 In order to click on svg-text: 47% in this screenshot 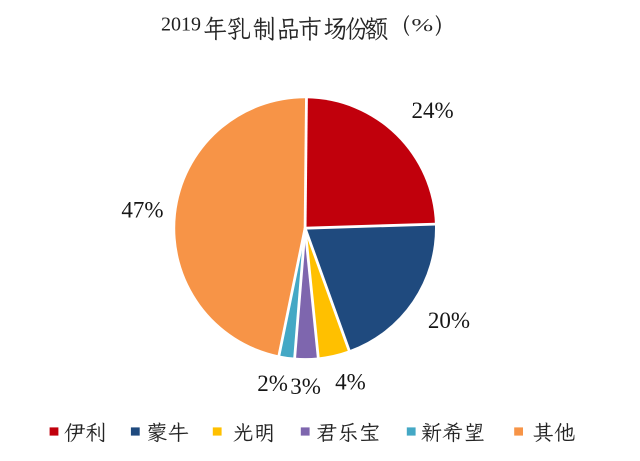, I will do `click(142, 210)`.